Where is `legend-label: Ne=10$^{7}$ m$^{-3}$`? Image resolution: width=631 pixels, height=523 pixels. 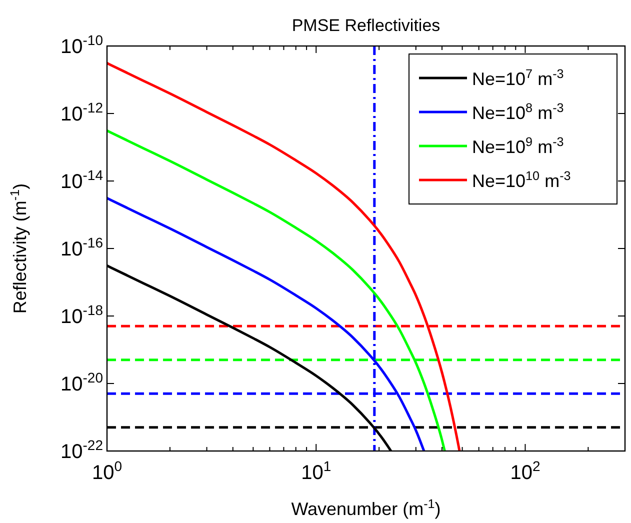 legend-label: Ne=10$^{7}$ m$^{-3}$ is located at coordinates (518, 78).